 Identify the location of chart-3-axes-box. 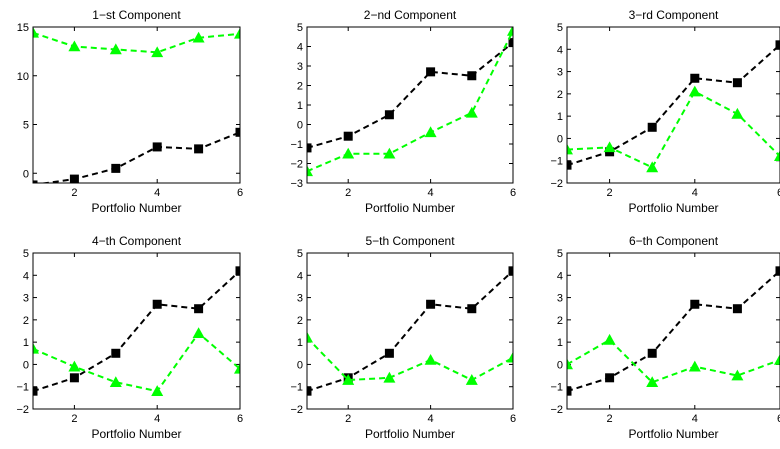
(673, 105).